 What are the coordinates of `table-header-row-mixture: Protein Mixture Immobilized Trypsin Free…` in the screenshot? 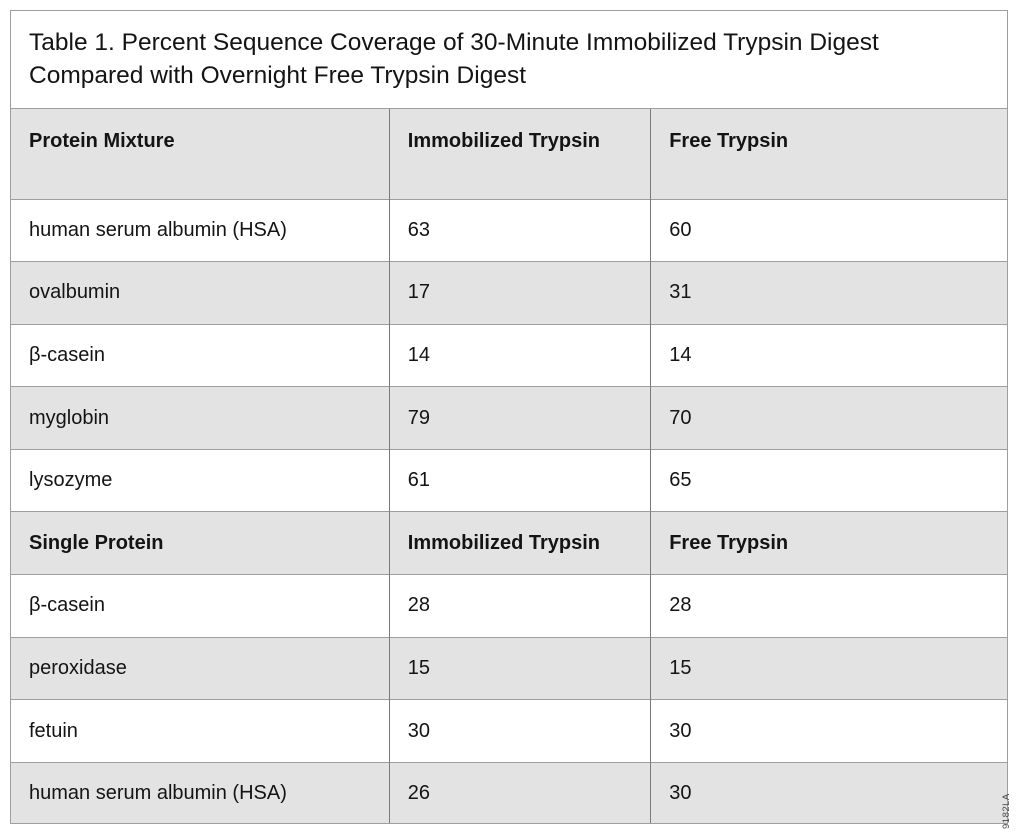 It's located at (509, 154).